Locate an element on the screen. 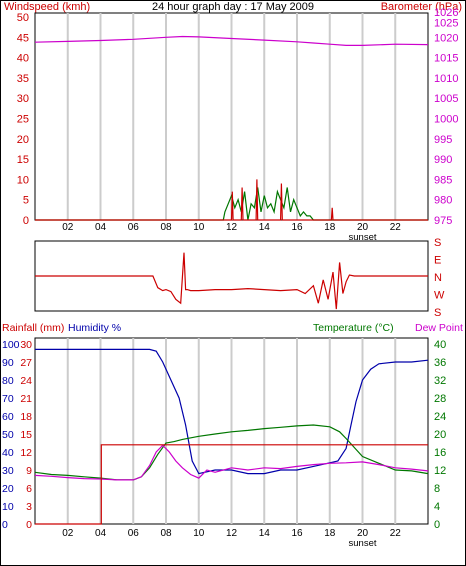 This screenshot has width=466, height=566. rainfall-line is located at coordinates (231, 484).